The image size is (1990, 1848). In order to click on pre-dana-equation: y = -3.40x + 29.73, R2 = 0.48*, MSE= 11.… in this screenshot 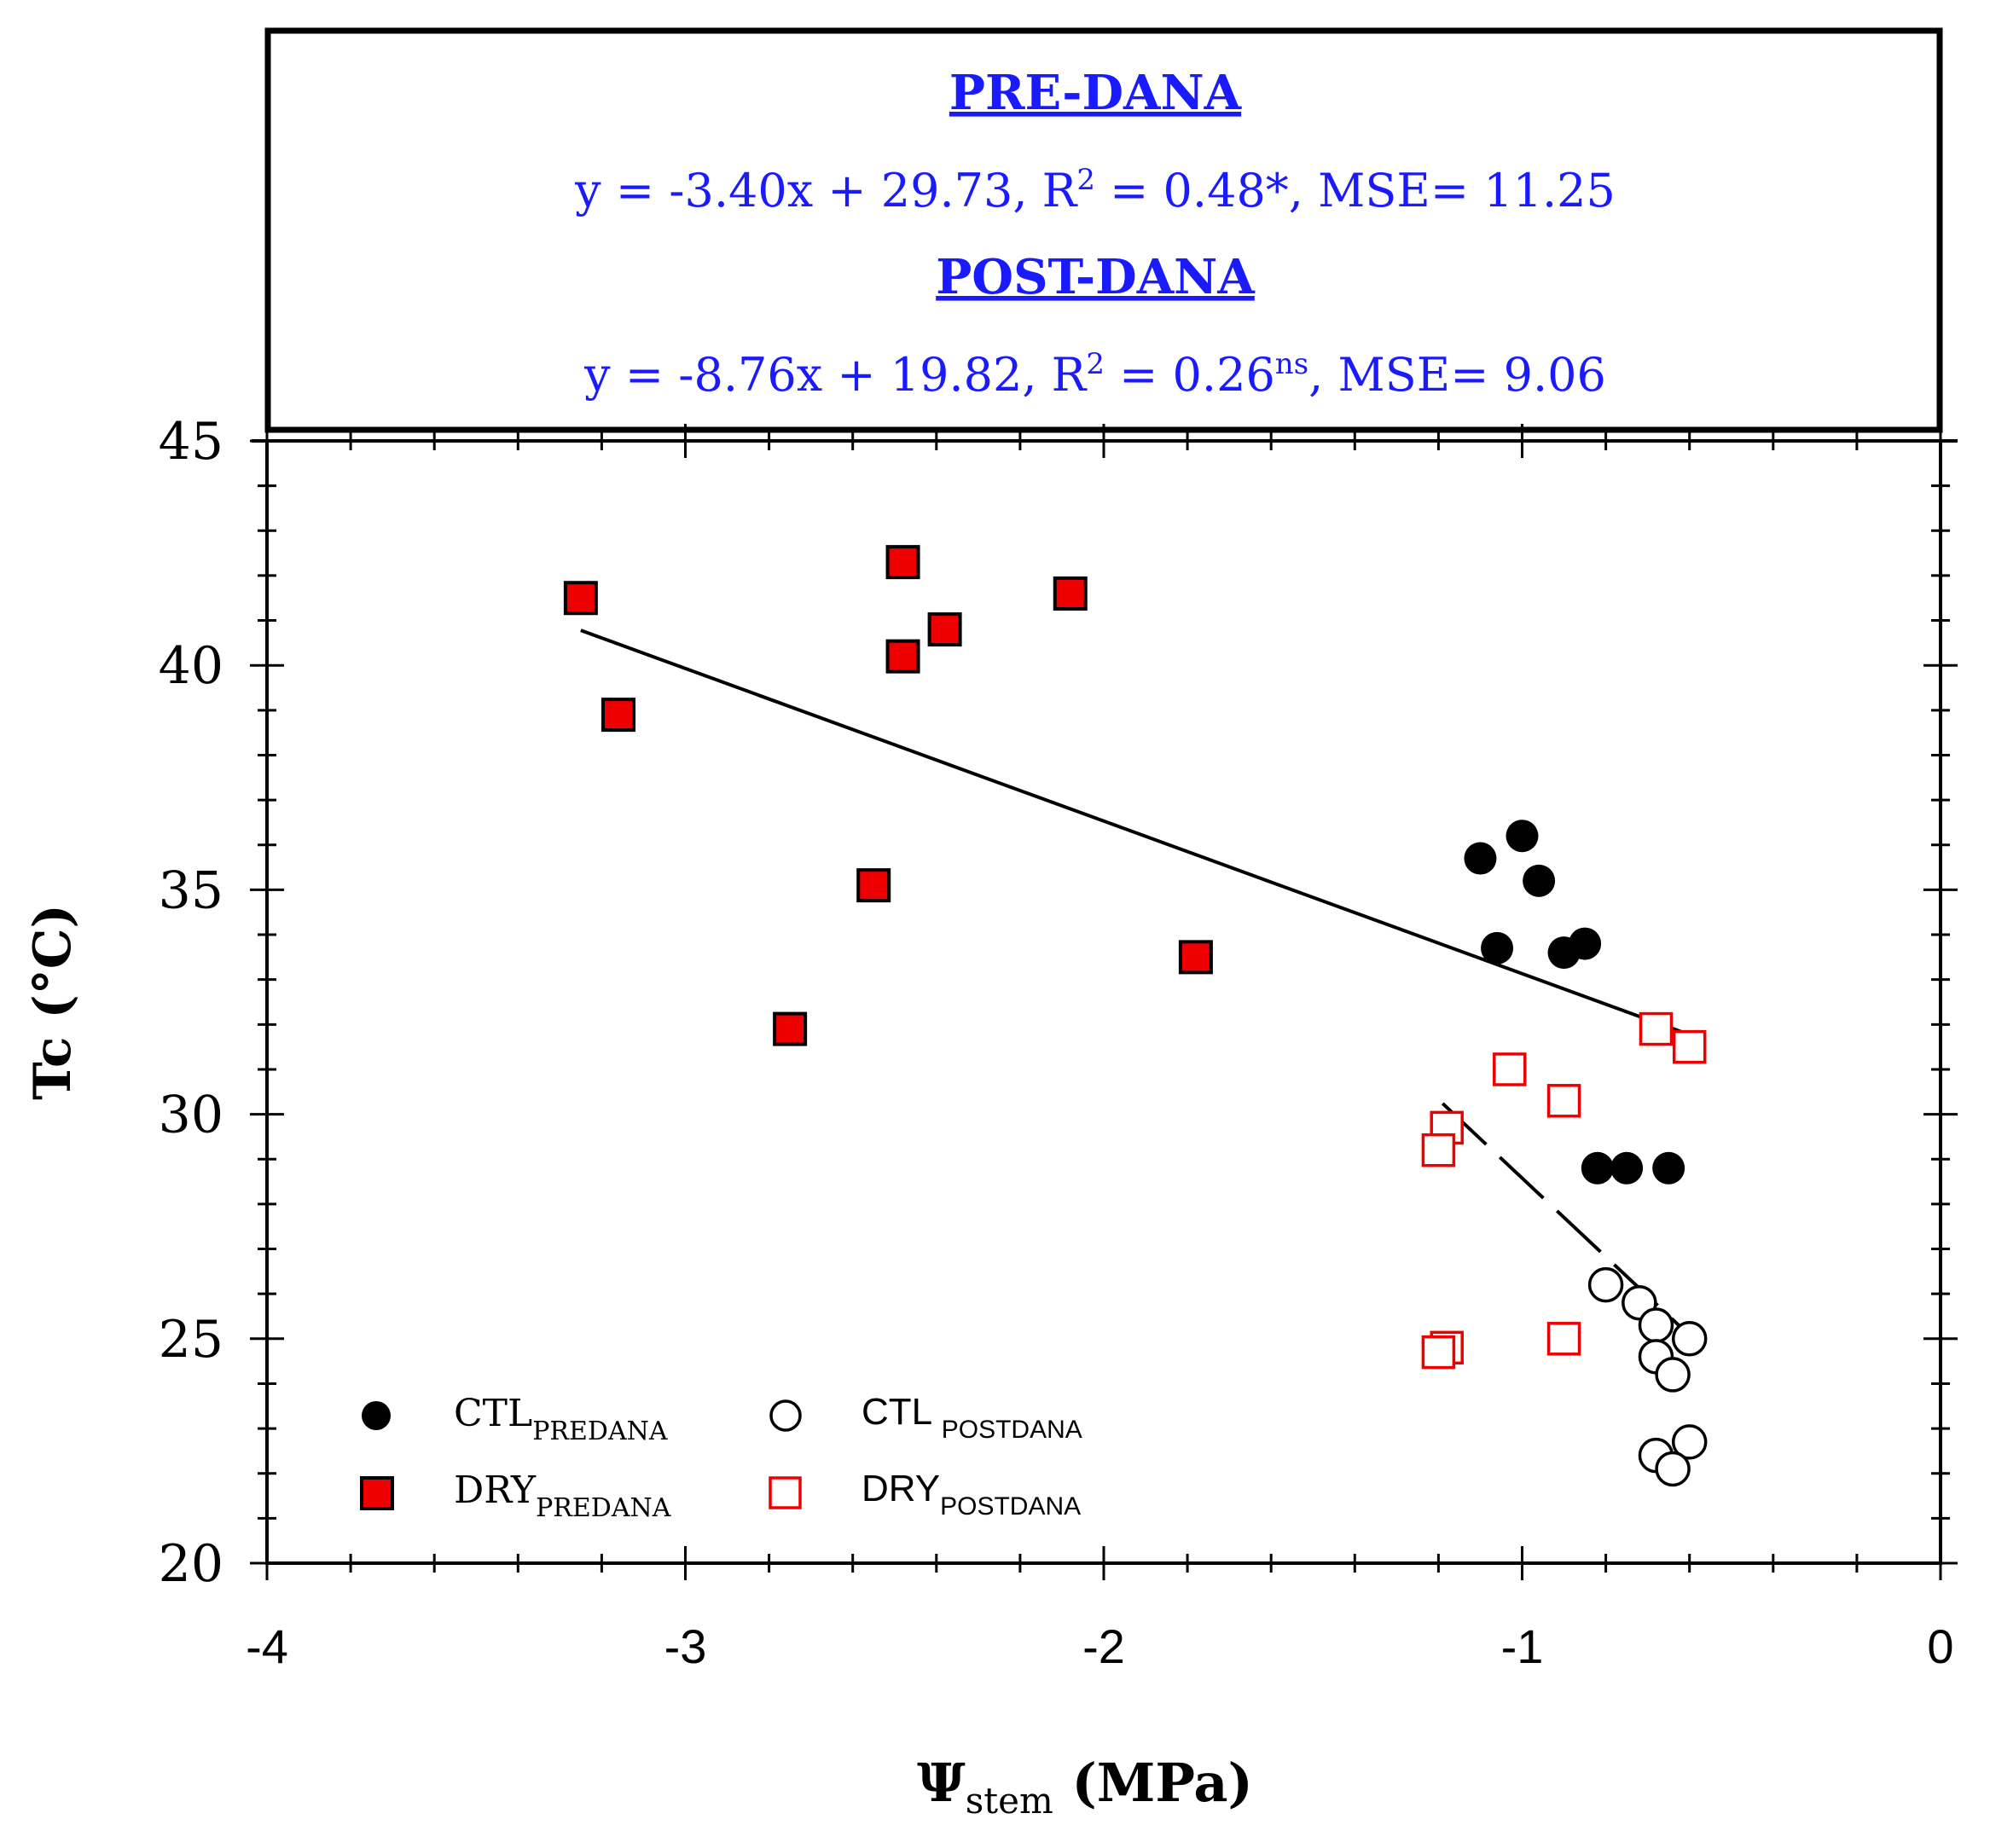, I will do `click(1095, 190)`.